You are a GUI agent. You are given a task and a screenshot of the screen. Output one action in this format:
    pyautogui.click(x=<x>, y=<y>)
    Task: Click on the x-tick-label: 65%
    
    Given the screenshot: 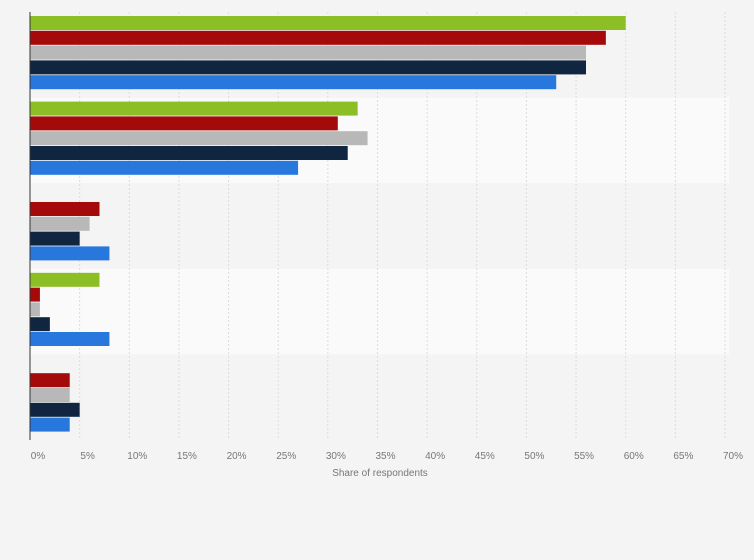 What is the action you would take?
    pyautogui.click(x=683, y=456)
    